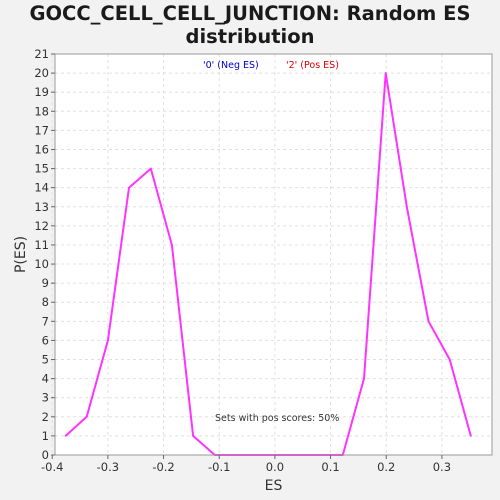  Describe the element at coordinates (246, 464) in the screenshot. I see `x-axis: -0.4 -0.3 -0.2 -0.1 0.0 0.1 0.2 0.3` at that location.